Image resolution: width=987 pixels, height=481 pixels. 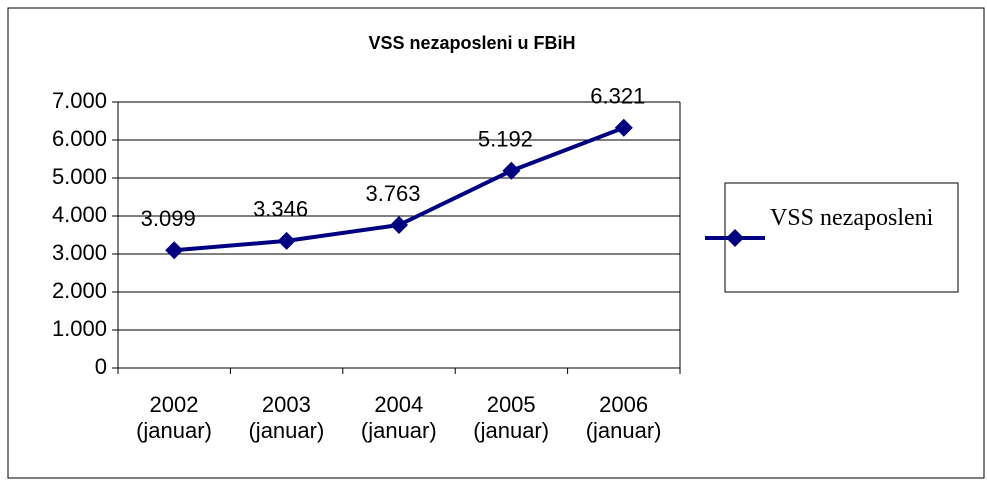 I want to click on x-tick-label: 2005 (januar), so click(x=511, y=417).